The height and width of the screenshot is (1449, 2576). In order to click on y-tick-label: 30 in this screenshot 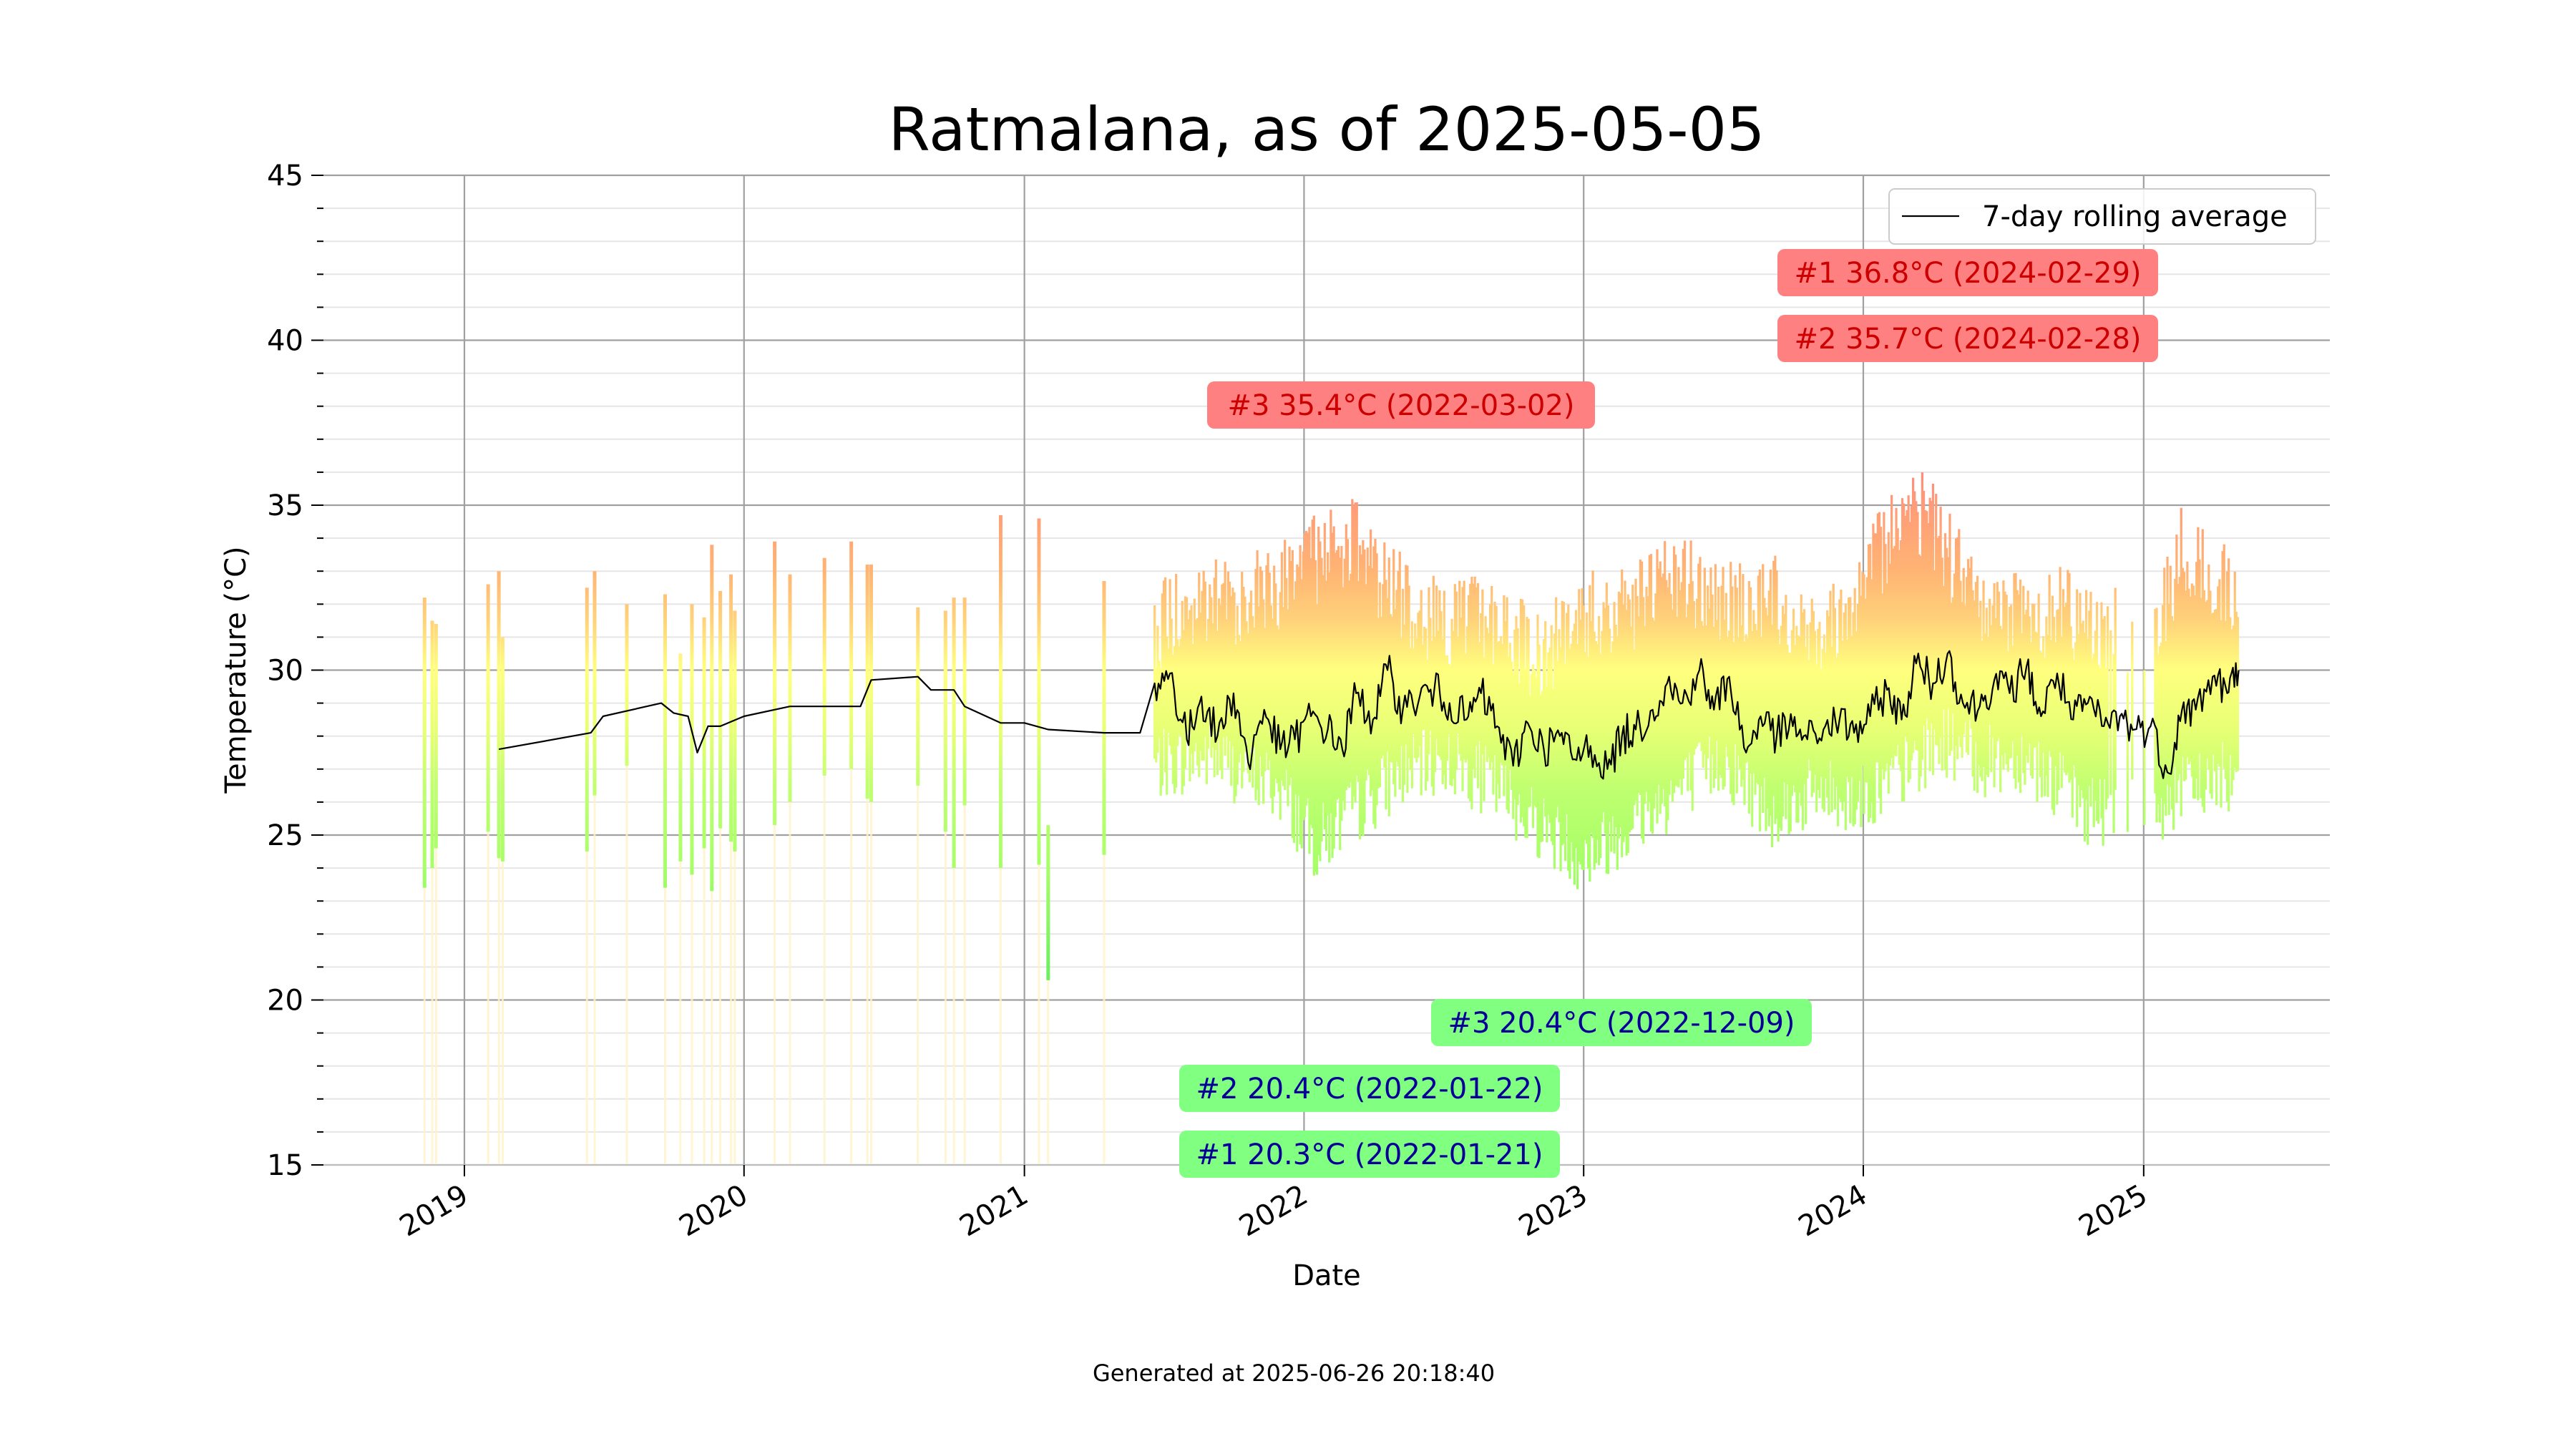, I will do `click(285, 671)`.